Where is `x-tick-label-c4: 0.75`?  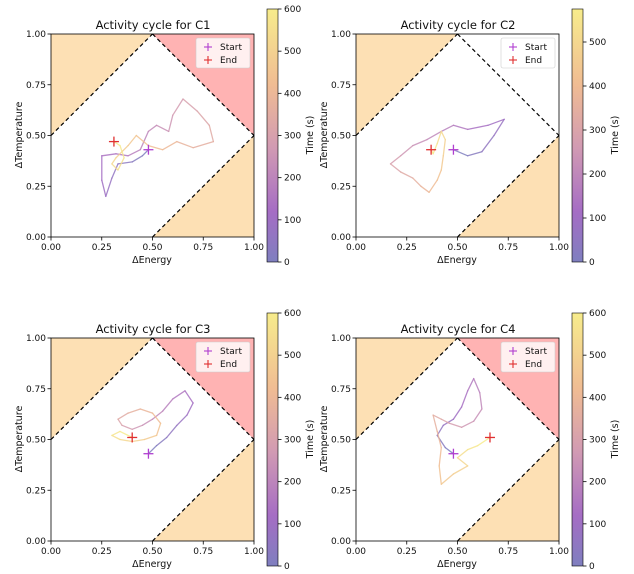
x-tick-label-c4: 0.75 is located at coordinates (508, 552).